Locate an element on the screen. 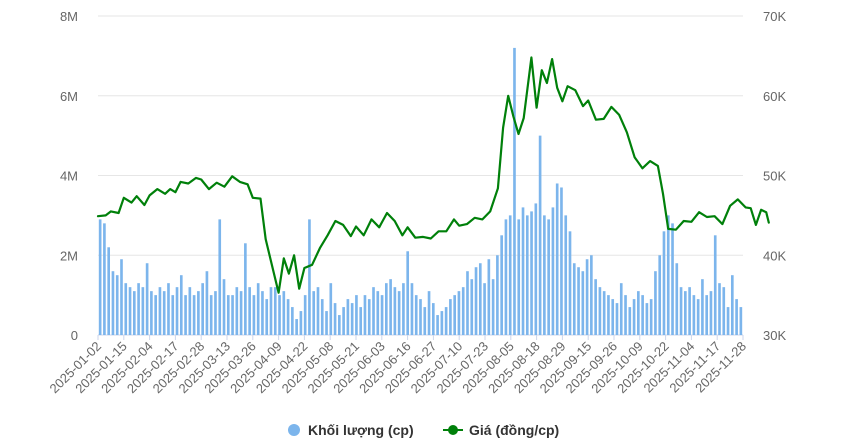  legend-label: Giá (đồng/cp) is located at coordinates (514, 430).